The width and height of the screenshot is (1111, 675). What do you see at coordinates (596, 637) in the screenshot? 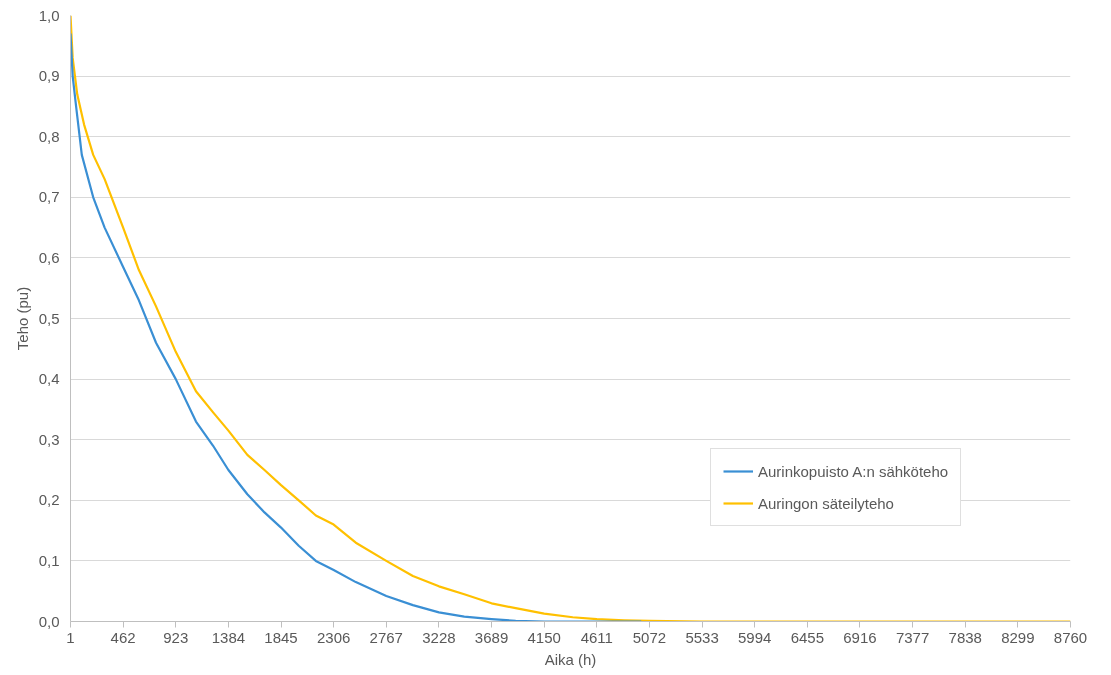
I see `x-tick-label: 4611` at bounding box center [596, 637].